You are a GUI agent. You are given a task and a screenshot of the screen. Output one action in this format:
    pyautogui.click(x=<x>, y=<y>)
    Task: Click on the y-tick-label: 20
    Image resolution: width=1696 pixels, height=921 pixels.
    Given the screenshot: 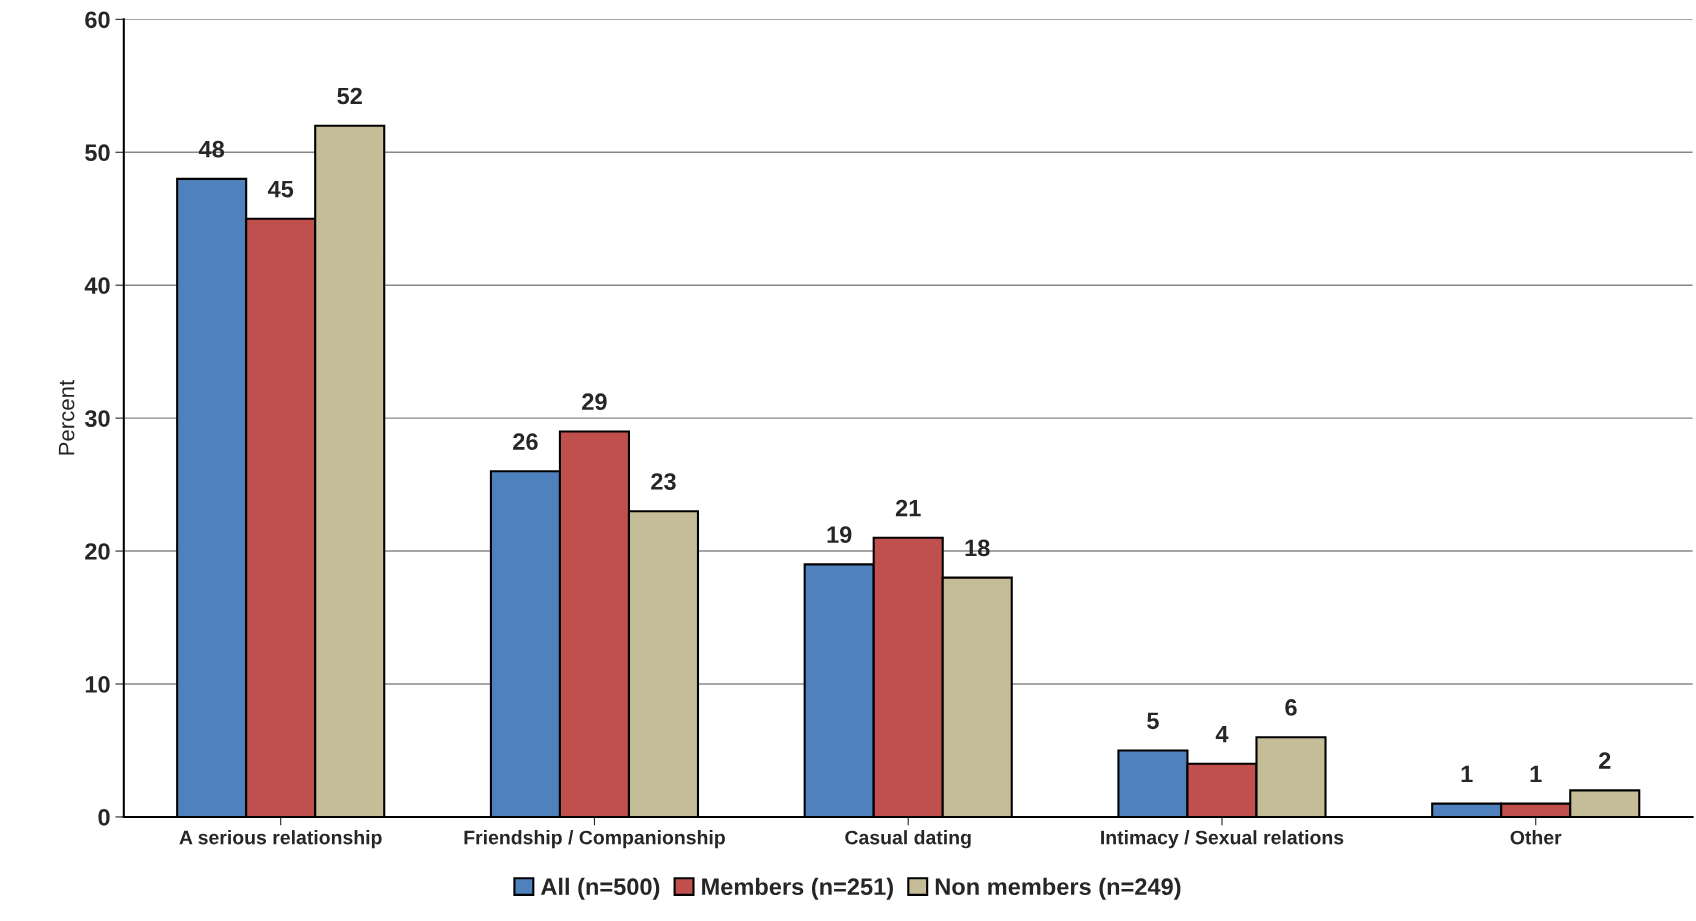 What is the action you would take?
    pyautogui.click(x=97, y=551)
    